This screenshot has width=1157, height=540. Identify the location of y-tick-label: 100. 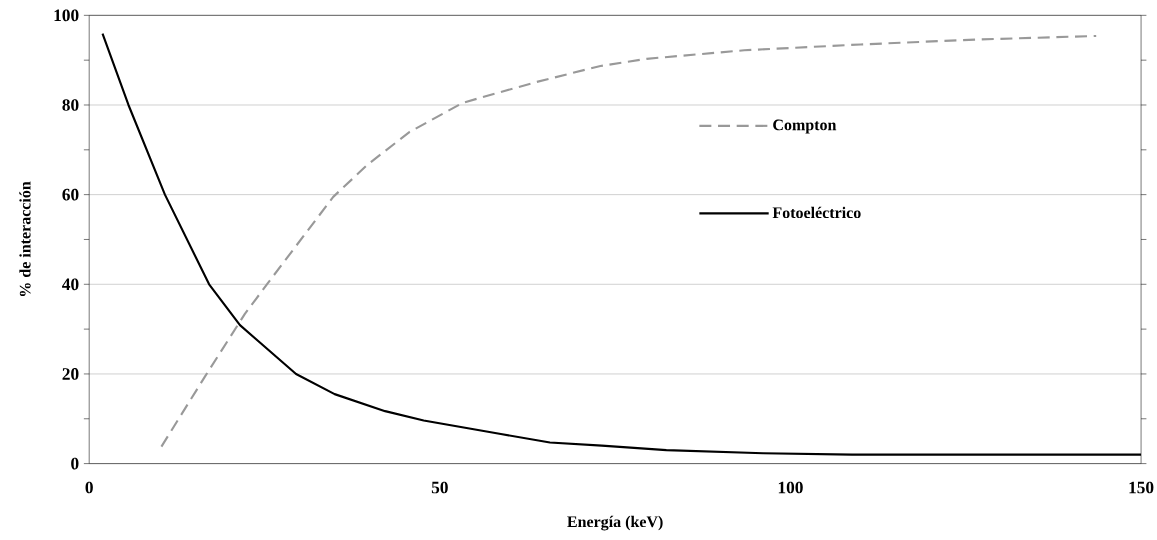
(66, 15).